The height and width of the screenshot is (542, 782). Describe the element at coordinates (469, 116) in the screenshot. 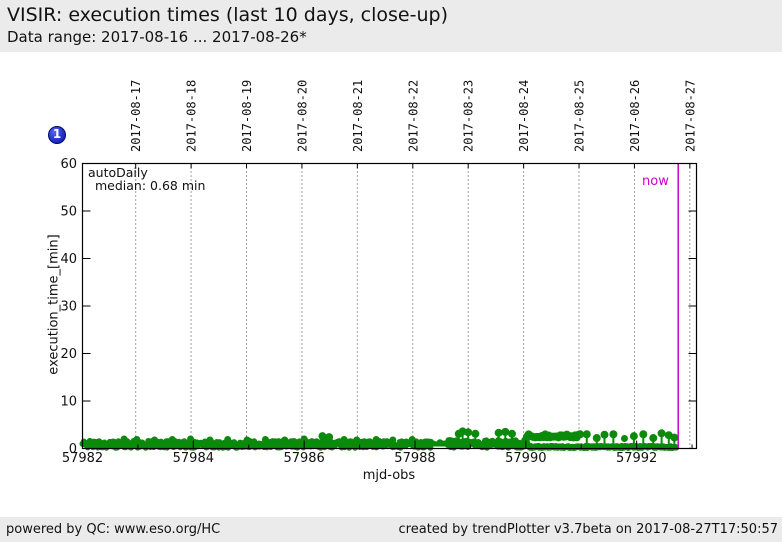

I see `top-date-tick-label: 2017-08-23` at that location.